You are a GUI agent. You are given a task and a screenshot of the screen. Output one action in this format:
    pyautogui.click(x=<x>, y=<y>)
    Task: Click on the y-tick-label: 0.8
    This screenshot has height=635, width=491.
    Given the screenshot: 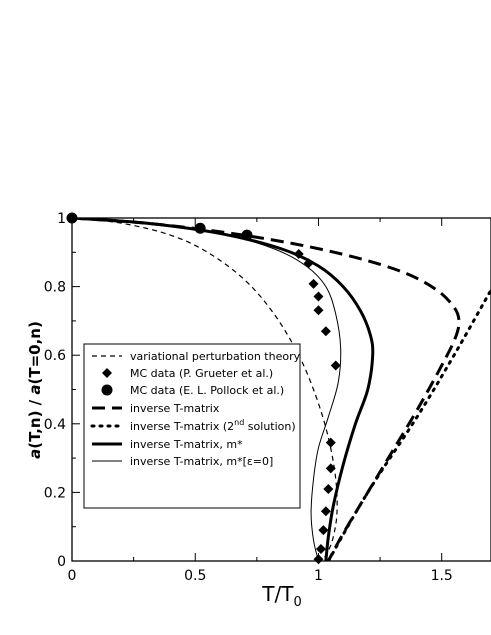 What is the action you would take?
    pyautogui.click(x=55, y=288)
    